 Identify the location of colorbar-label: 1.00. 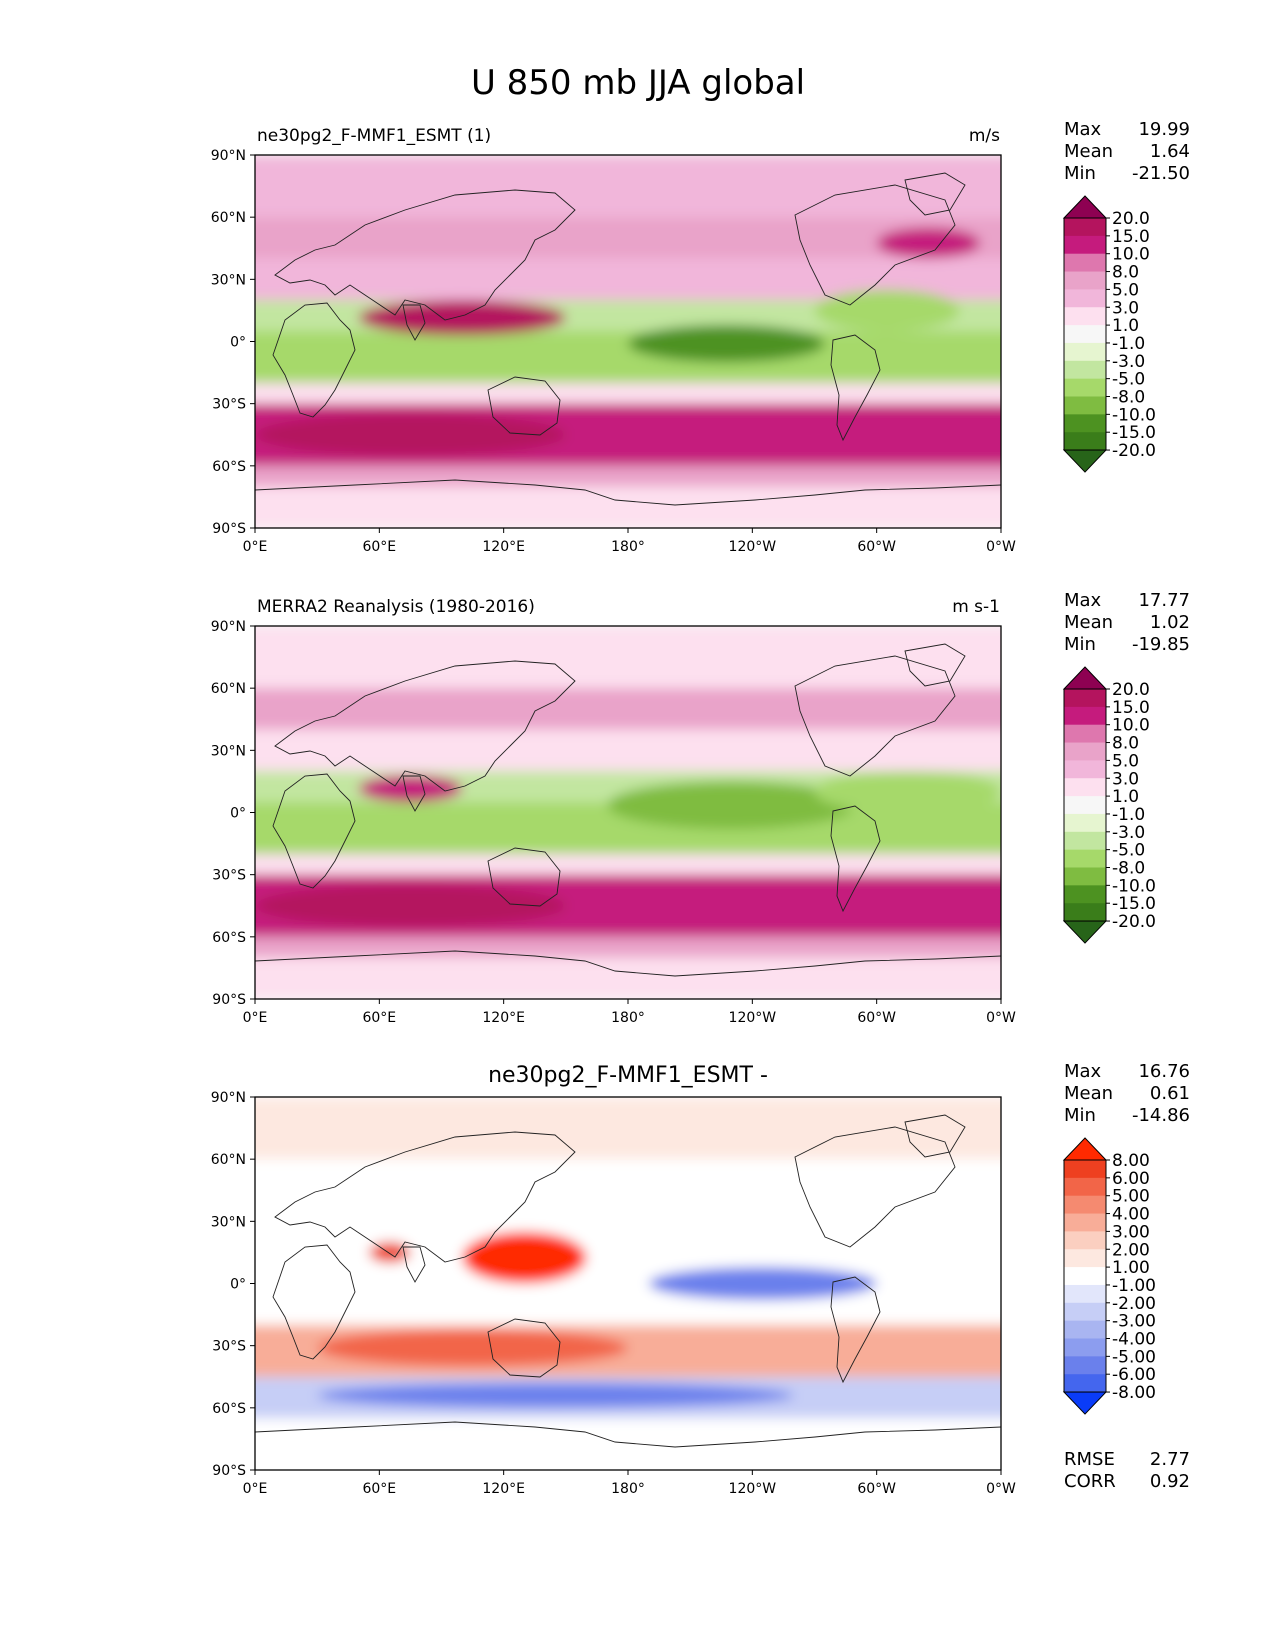
(1131, 1268).